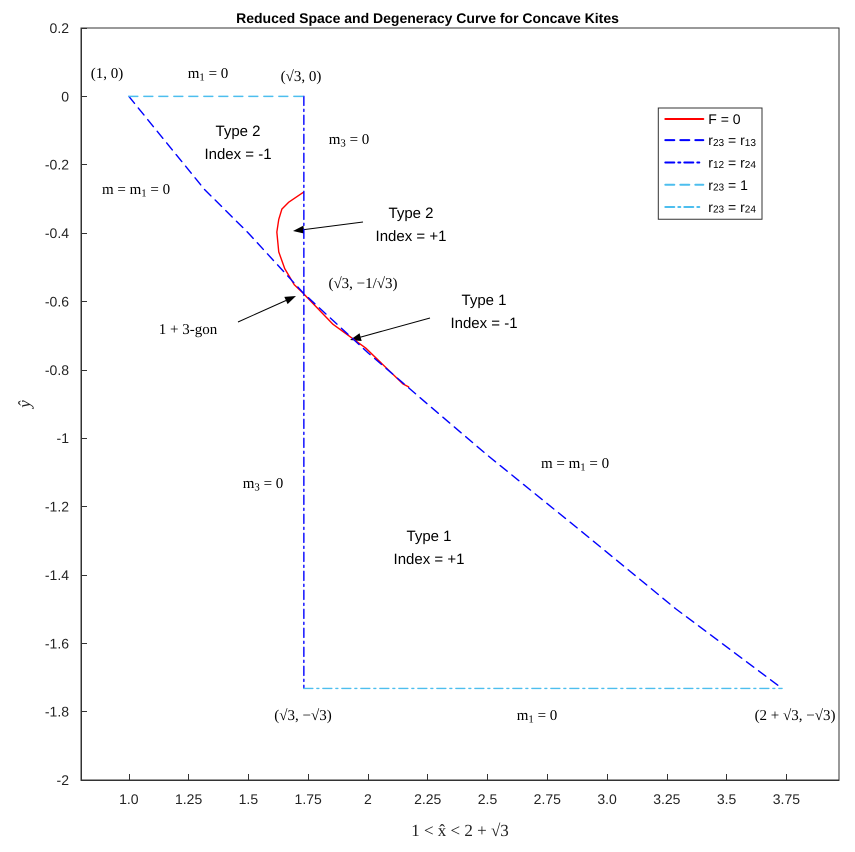 Image resolution: width=855 pixels, height=852 pixels. What do you see at coordinates (57, 574) in the screenshot?
I see `y-tick-label: -1.4` at bounding box center [57, 574].